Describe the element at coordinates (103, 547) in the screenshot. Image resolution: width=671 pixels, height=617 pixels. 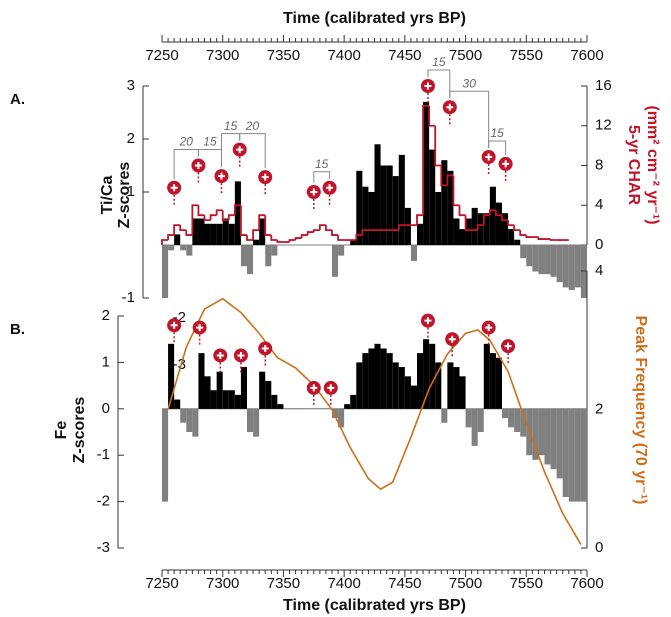
I see `y-tick-label: -3` at that location.